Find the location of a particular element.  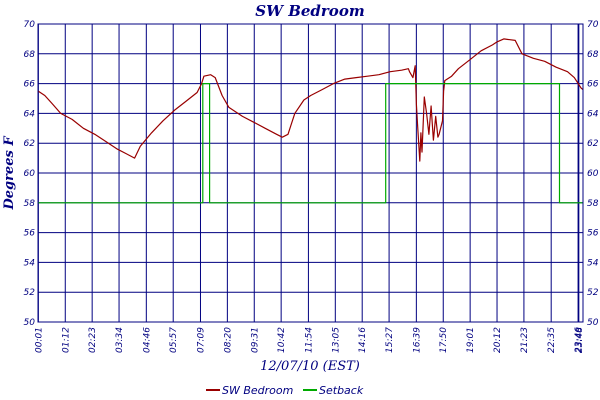

y-ticks-right: 50 52 54 56 58 60 62 64 66 68 70 is located at coordinates (593, 174).